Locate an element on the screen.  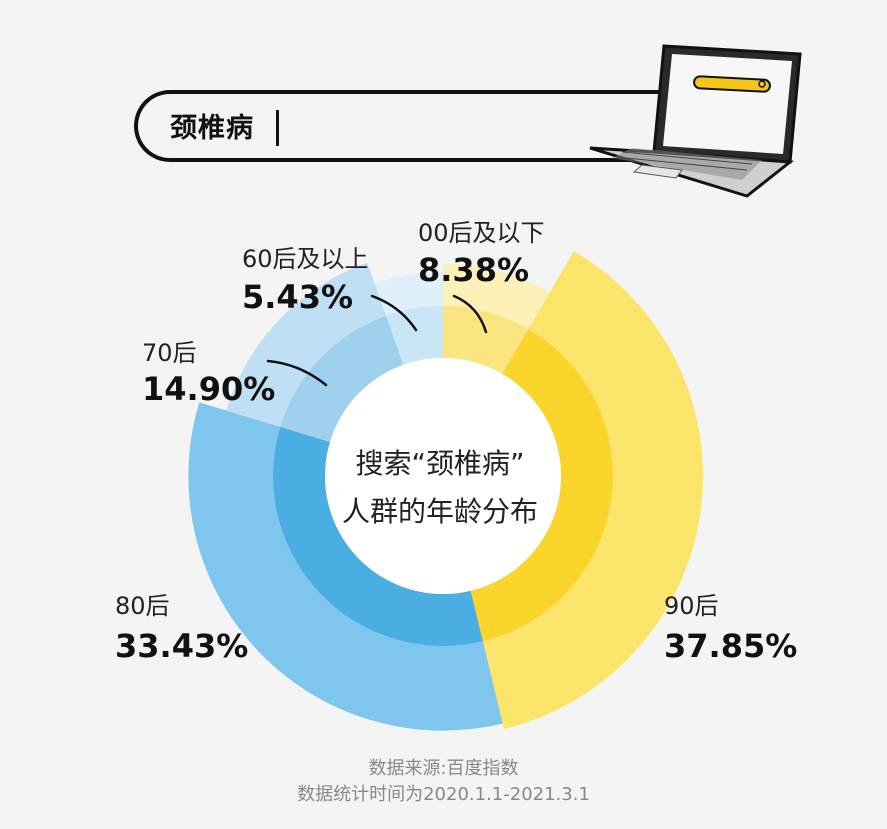
text-cursor is located at coordinates (277, 128).